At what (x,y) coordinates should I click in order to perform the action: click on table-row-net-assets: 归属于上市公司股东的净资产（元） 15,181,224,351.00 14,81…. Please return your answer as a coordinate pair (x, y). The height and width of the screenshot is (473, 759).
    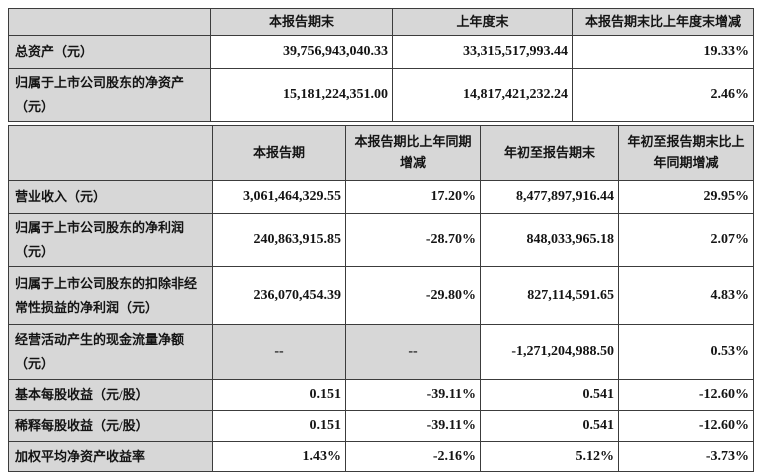
    Looking at the image, I should click on (381, 95).